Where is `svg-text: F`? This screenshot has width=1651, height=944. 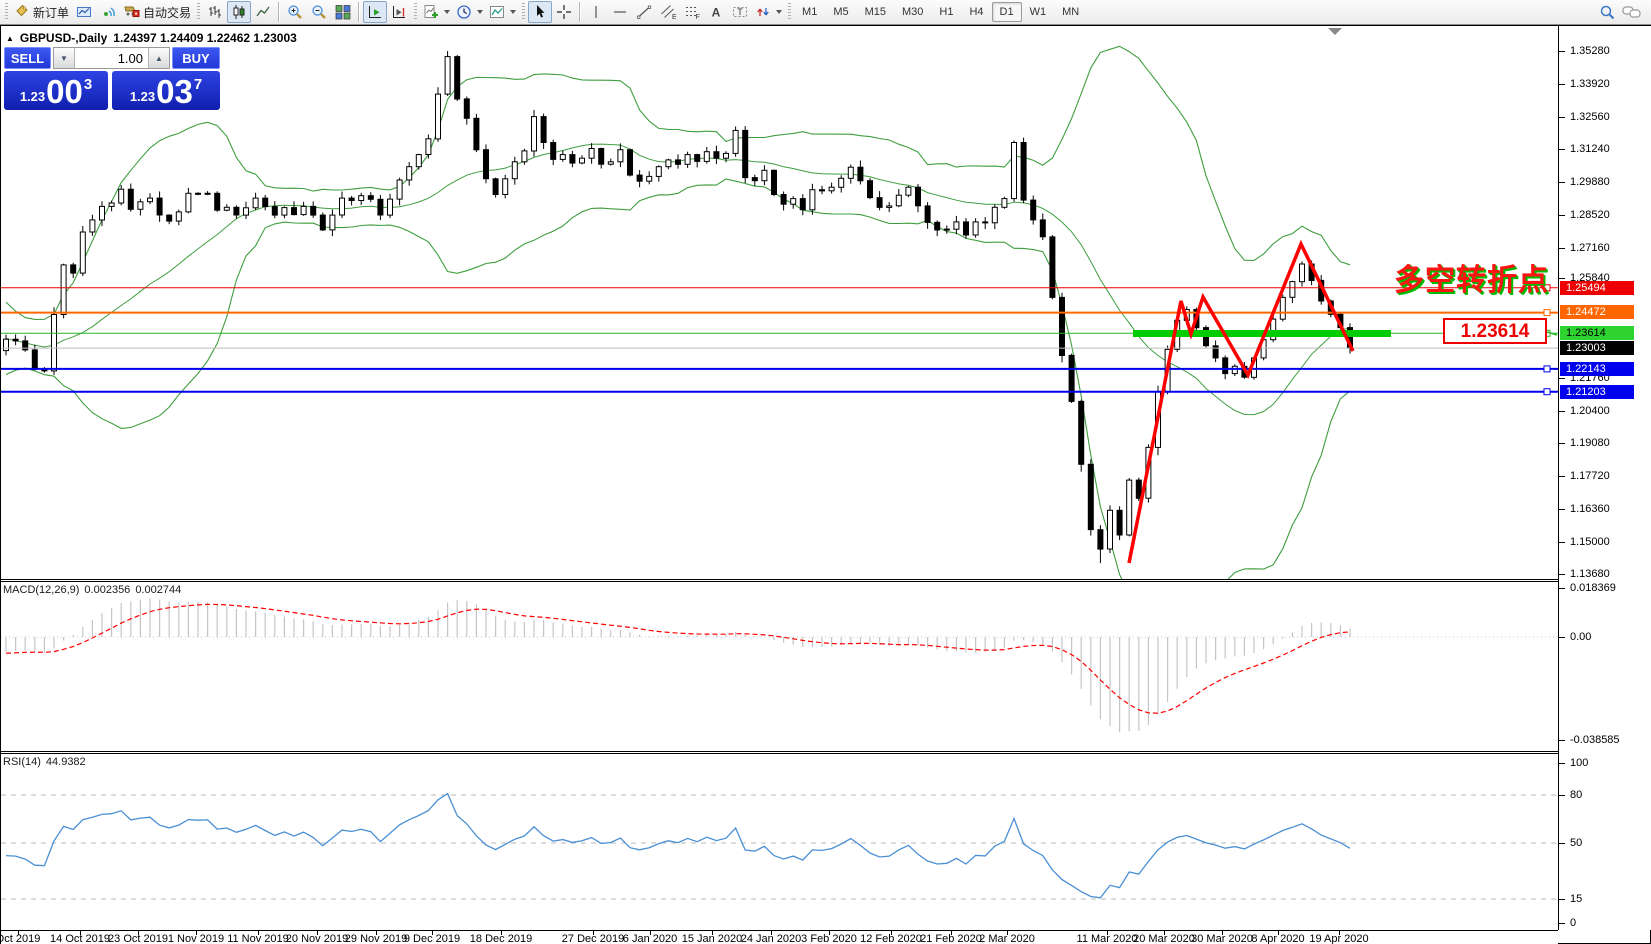
svg-text: F is located at coordinates (698, 17).